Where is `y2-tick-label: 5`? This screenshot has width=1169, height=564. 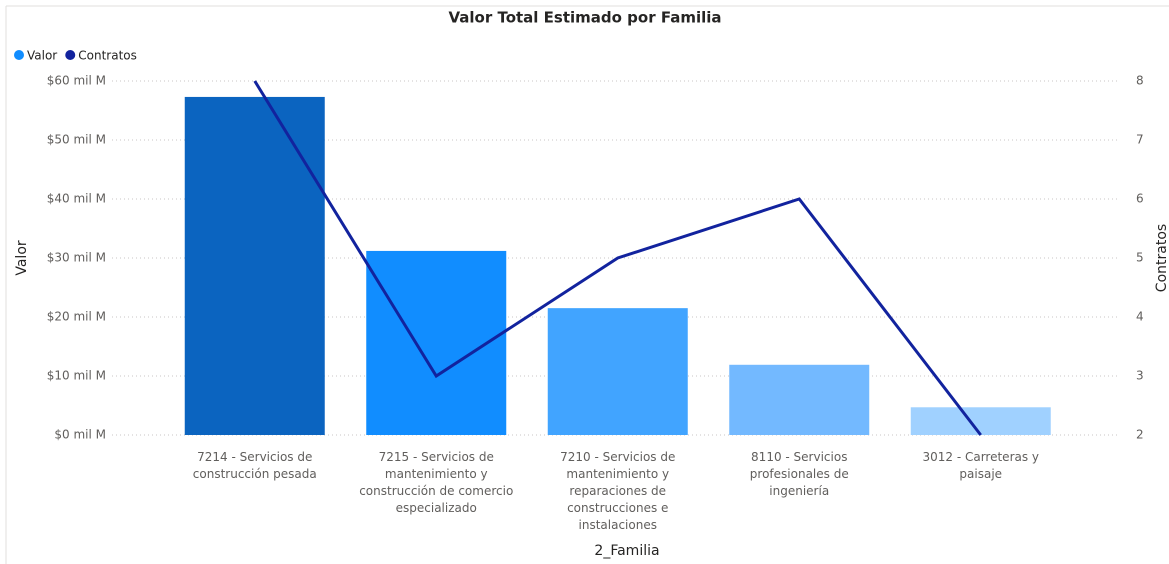
y2-tick-label: 5 is located at coordinates (1140, 258).